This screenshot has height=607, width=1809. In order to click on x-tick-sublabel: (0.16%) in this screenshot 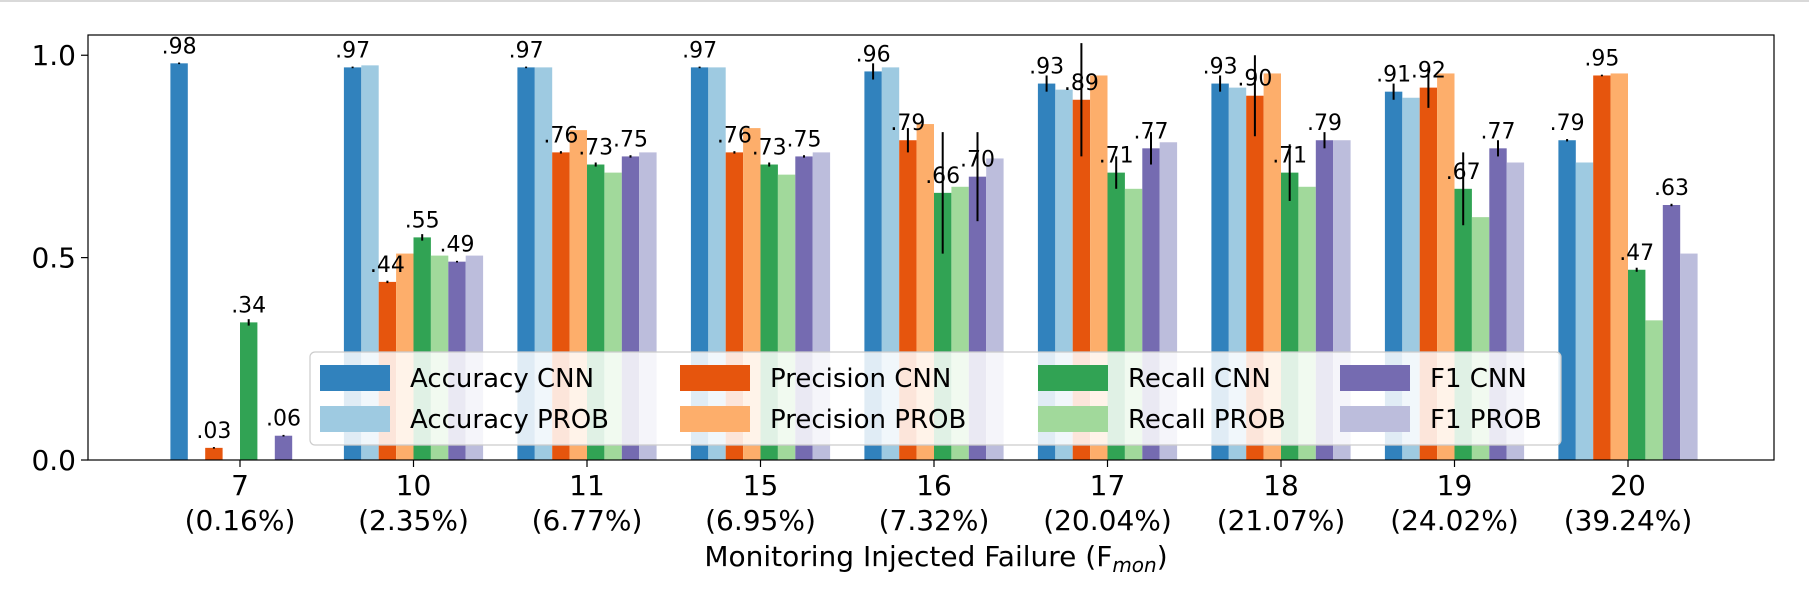, I will do `click(240, 520)`.